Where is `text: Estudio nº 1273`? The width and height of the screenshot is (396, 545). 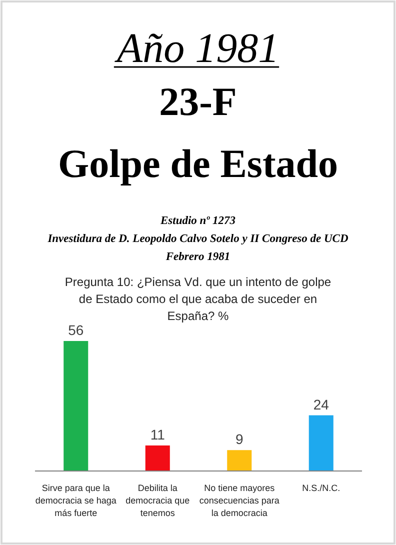
text: Estudio nº 1273 is located at coordinates (197, 221).